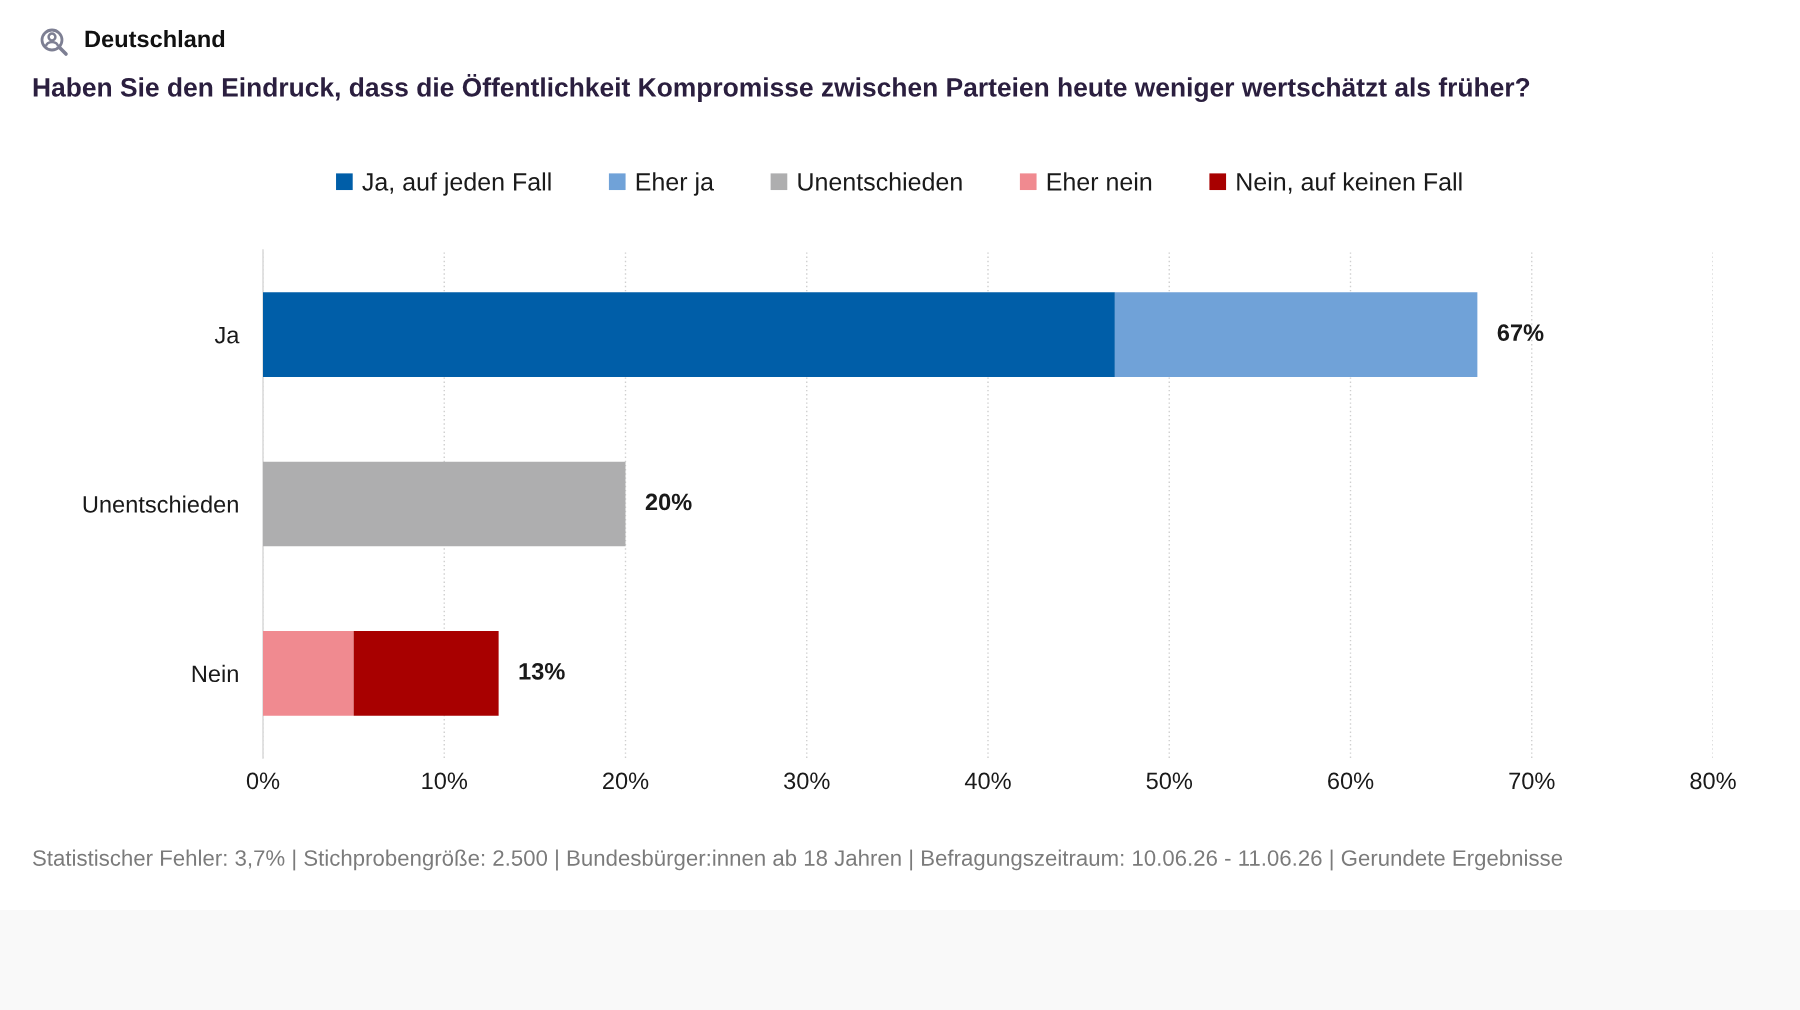 The image size is (1800, 1010). What do you see at coordinates (798, 860) in the screenshot?
I see `text: Statistischer Fehler: 3,7% | Stichprobengröße: 2.500 | Bundesbürger:innen ab 18 Jahren | Befragungszeitraum: 10.06.26 - 11.06.26 | Gerundete Ergebnisse` at bounding box center [798, 860].